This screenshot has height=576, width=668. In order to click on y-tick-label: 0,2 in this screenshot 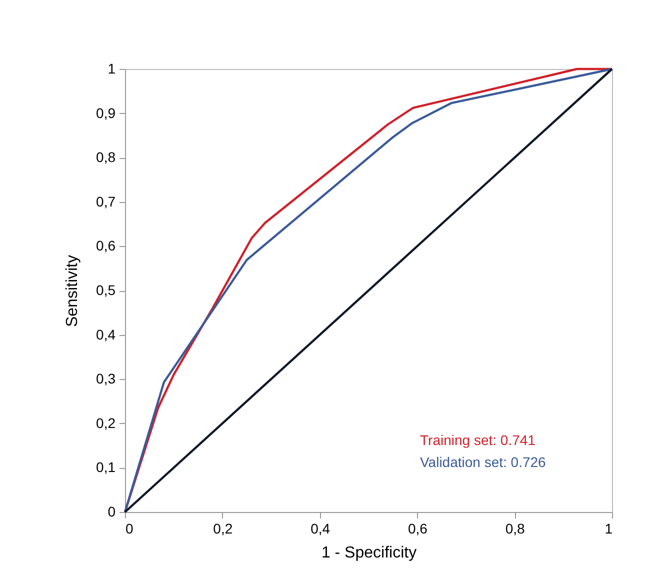, I will do `click(106, 422)`.